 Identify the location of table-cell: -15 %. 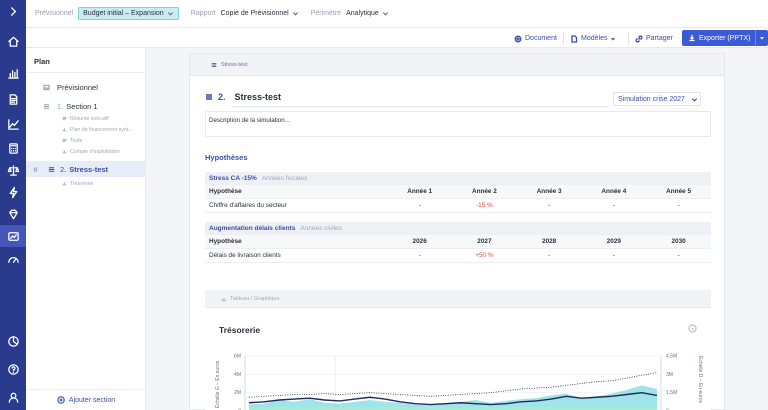
(484, 205).